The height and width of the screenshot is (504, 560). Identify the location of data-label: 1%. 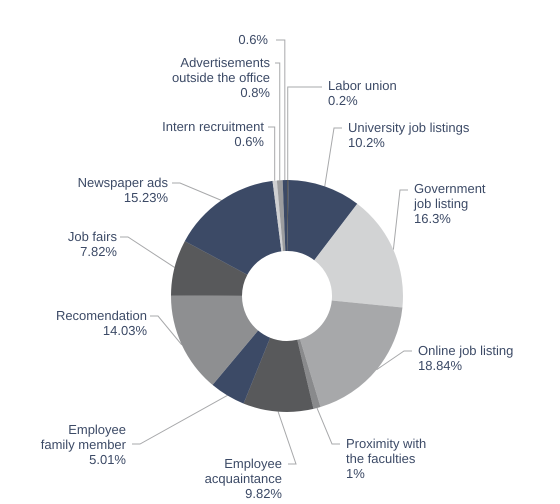
(356, 473).